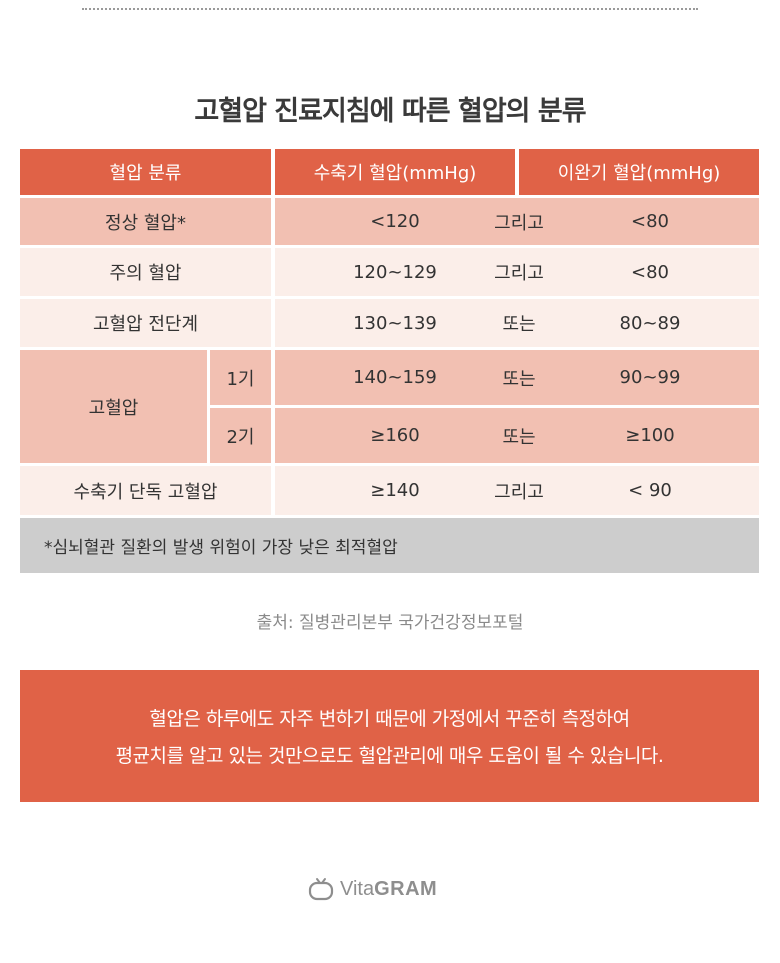  I want to click on row-isolated-systolic-category: 수축기 단독 고혈압, so click(145, 490).